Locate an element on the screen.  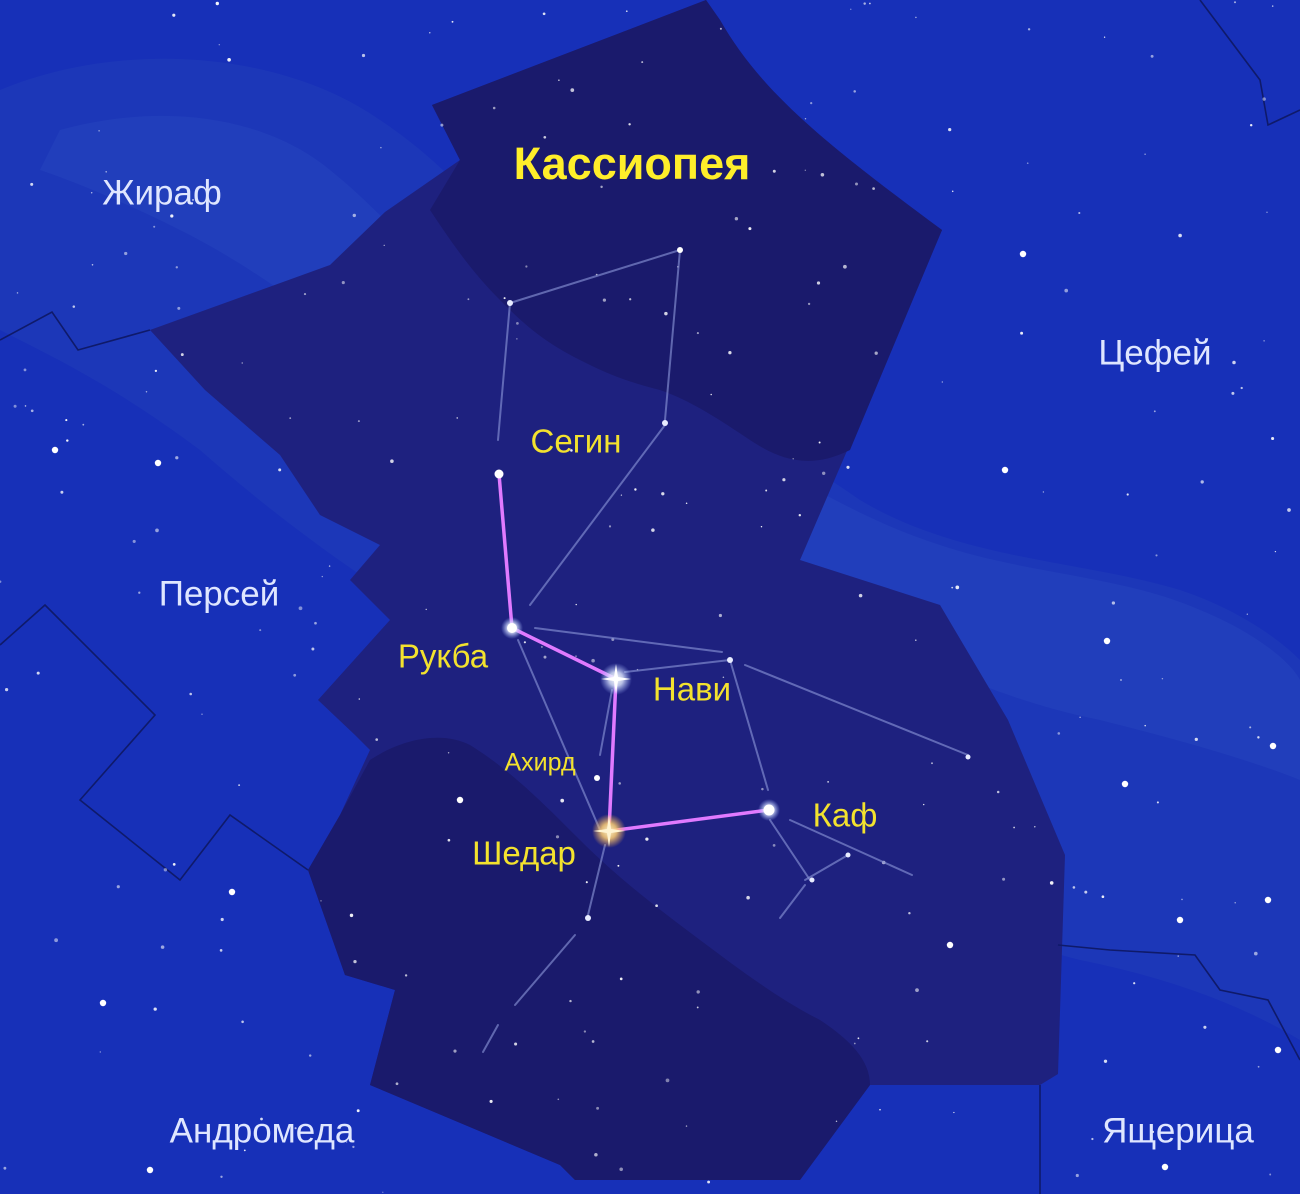
label-lacerta: Ящерица is located at coordinates (1178, 1130).